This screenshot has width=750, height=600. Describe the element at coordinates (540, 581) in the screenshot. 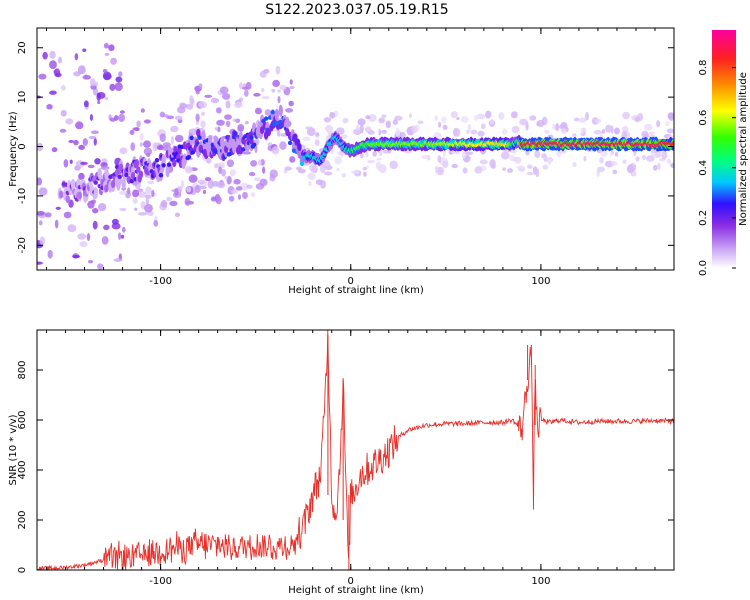

I see `snr-x-tick-label: 100` at that location.